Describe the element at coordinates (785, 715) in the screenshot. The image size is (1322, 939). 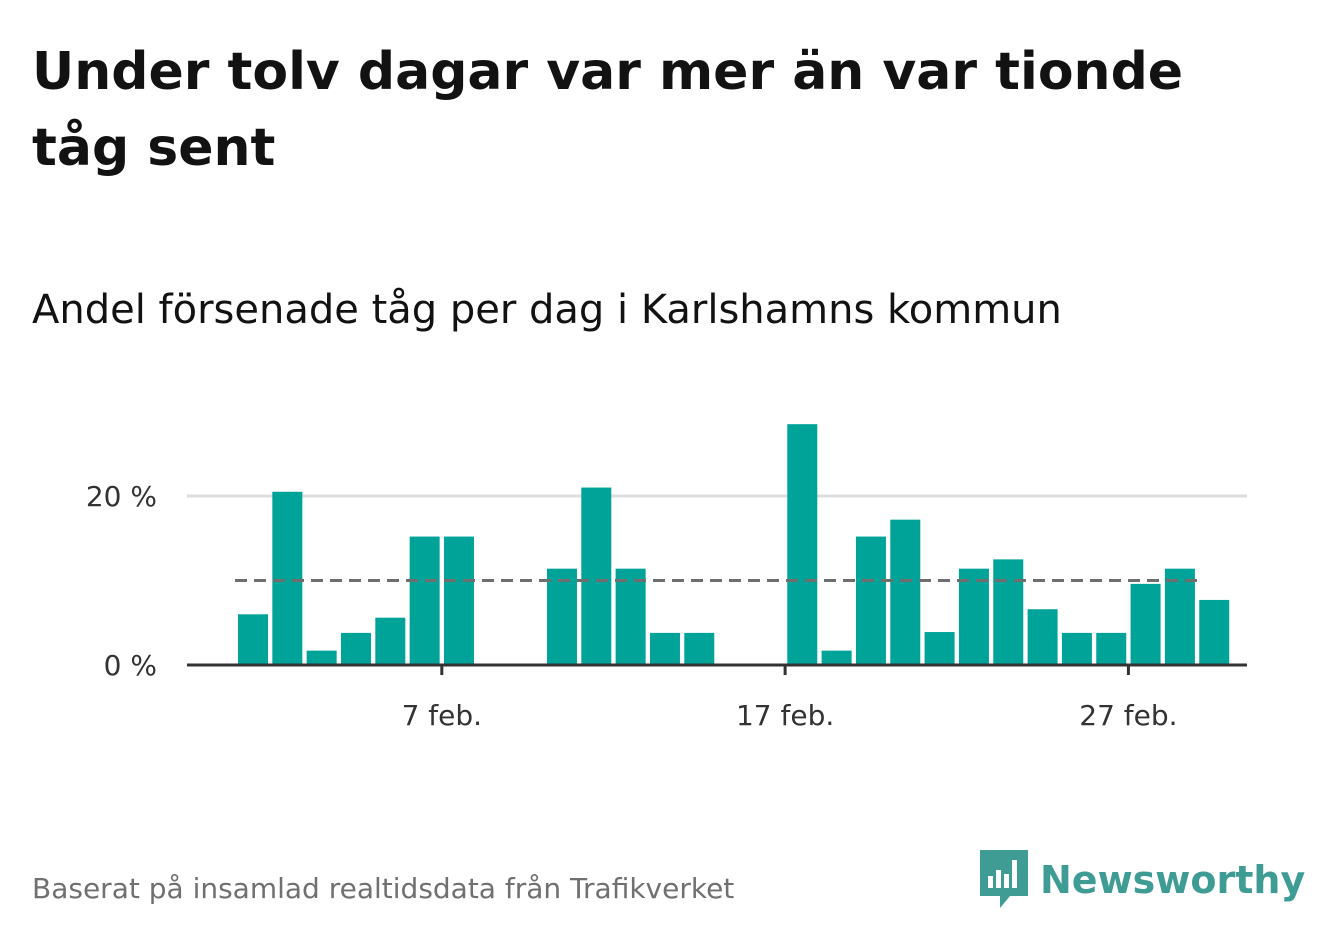
I see `x-tick-label: 17 feb.` at that location.